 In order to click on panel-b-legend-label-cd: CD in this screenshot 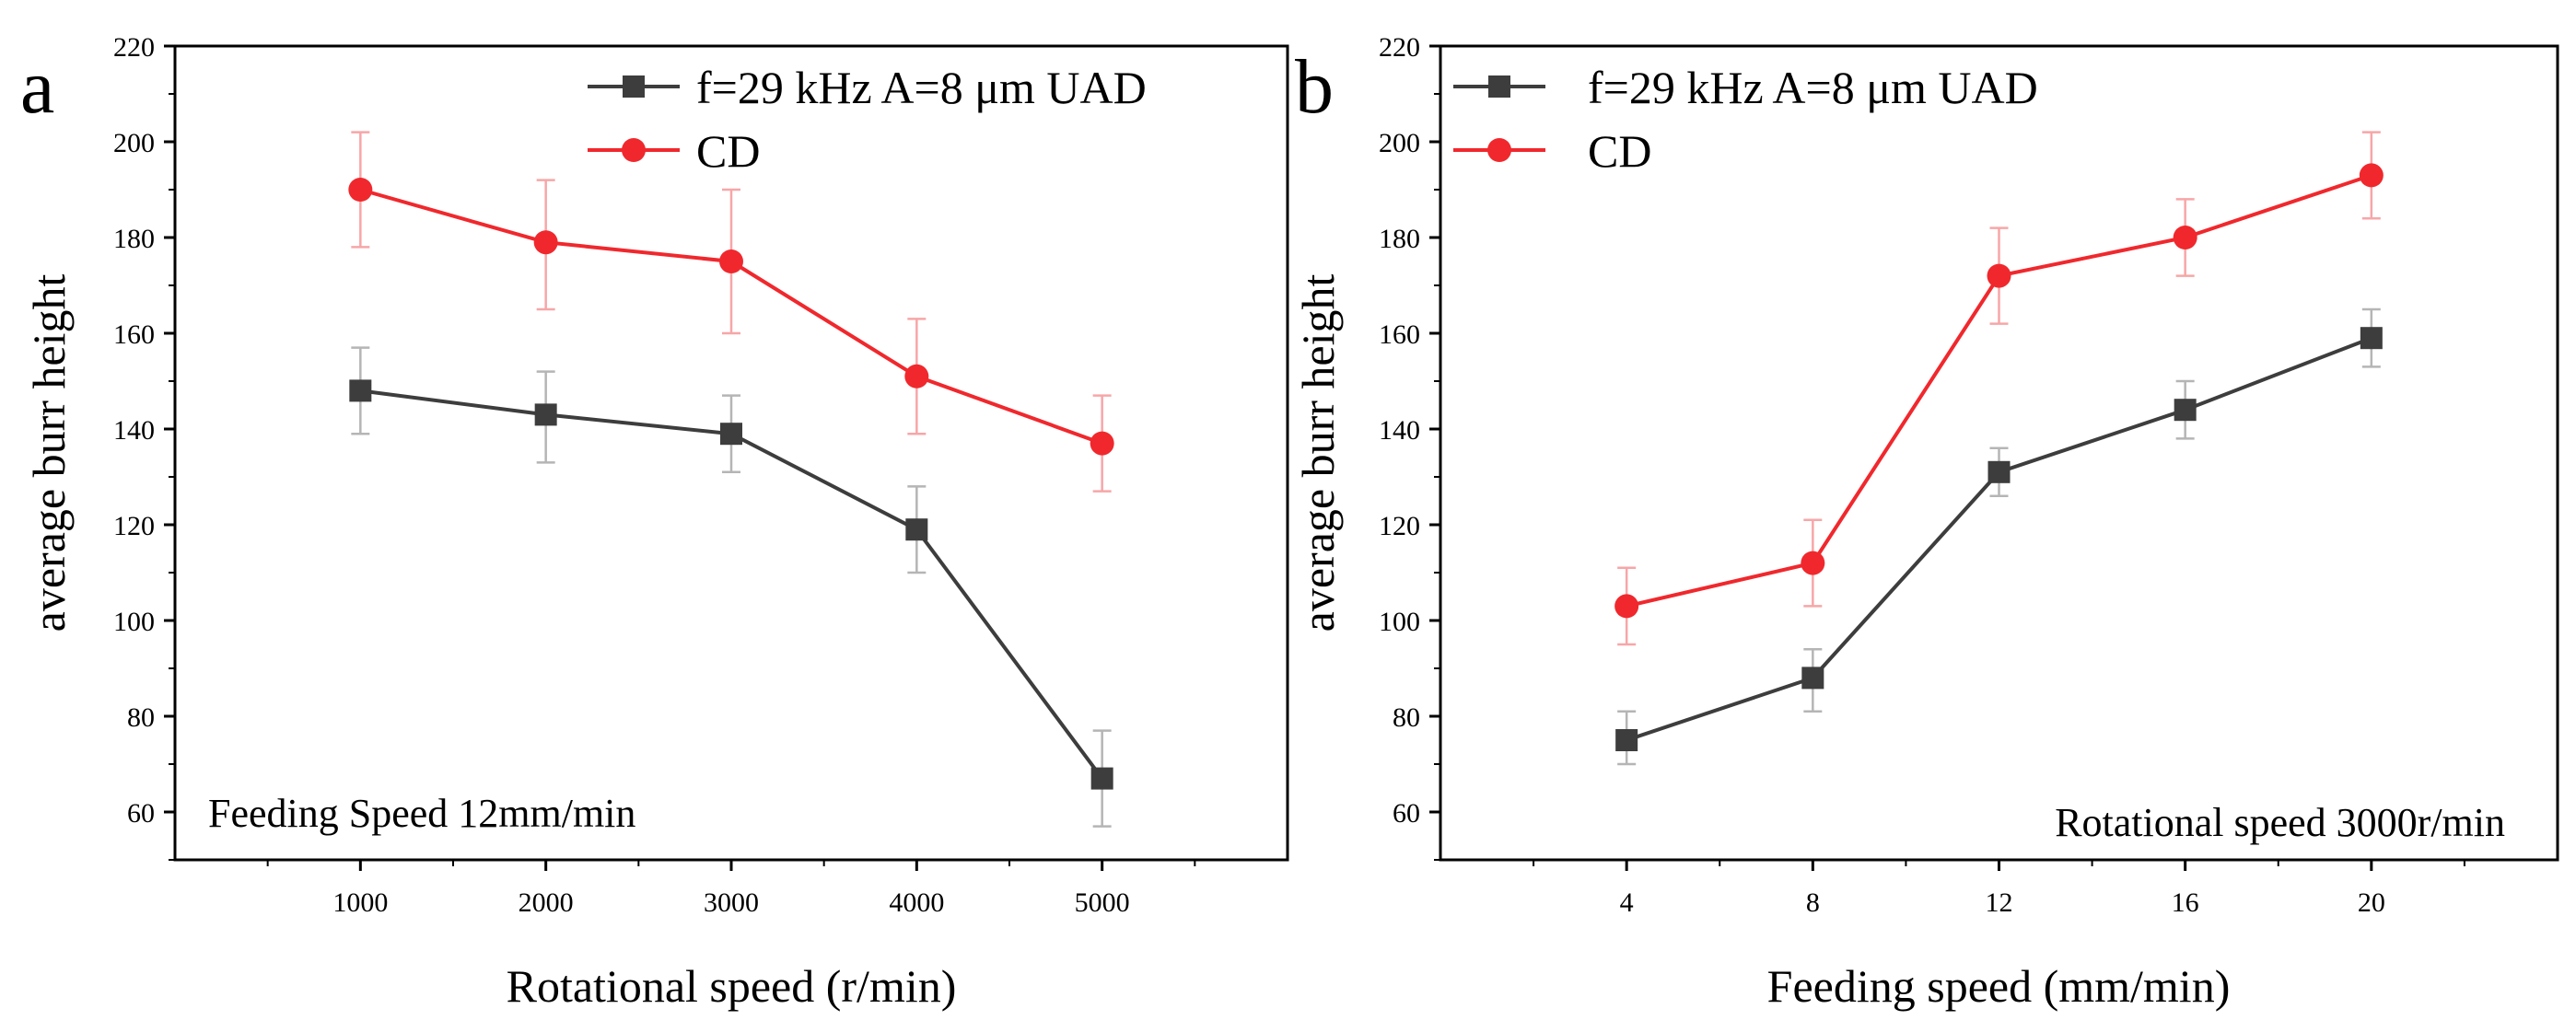, I will do `click(1619, 151)`.